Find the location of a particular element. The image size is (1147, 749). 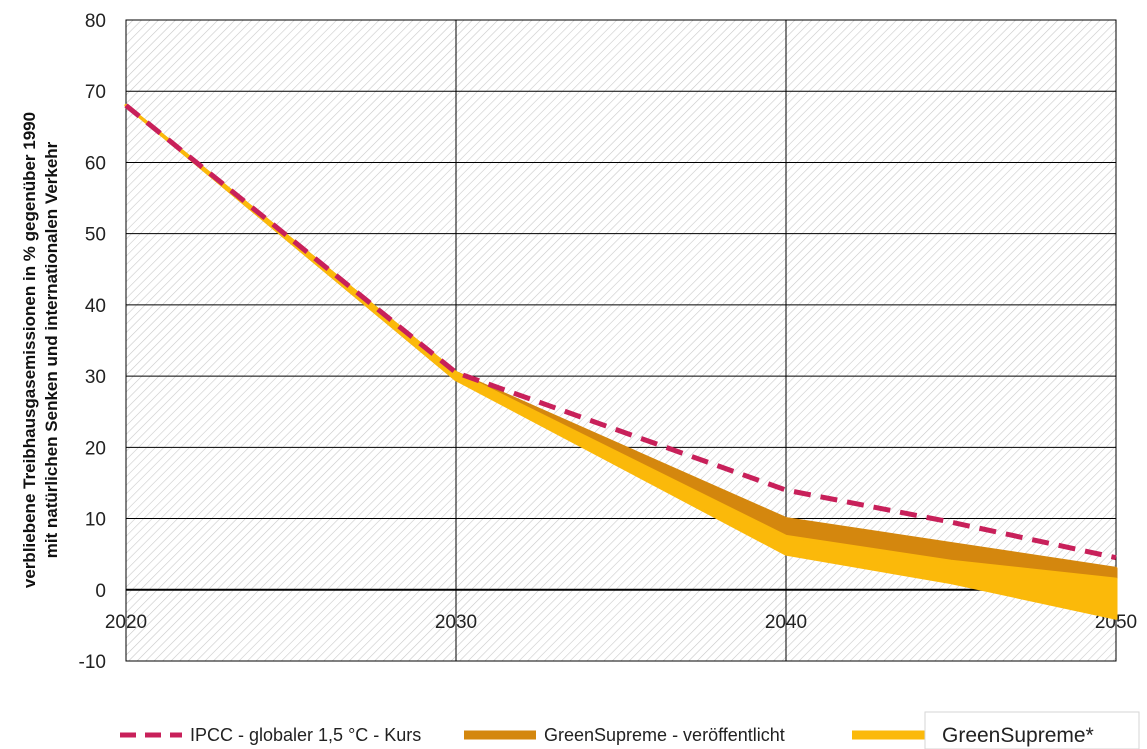

y-tick-label: 30 is located at coordinates (95, 377).